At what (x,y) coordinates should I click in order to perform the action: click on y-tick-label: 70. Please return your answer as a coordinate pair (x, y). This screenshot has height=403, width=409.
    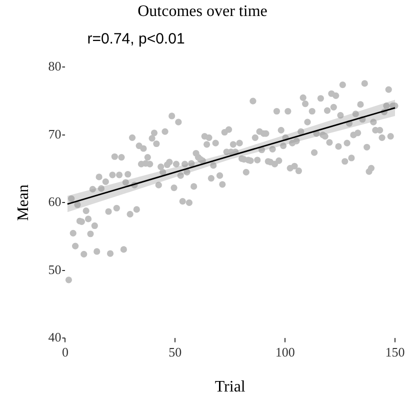
    Looking at the image, I should click on (55, 134).